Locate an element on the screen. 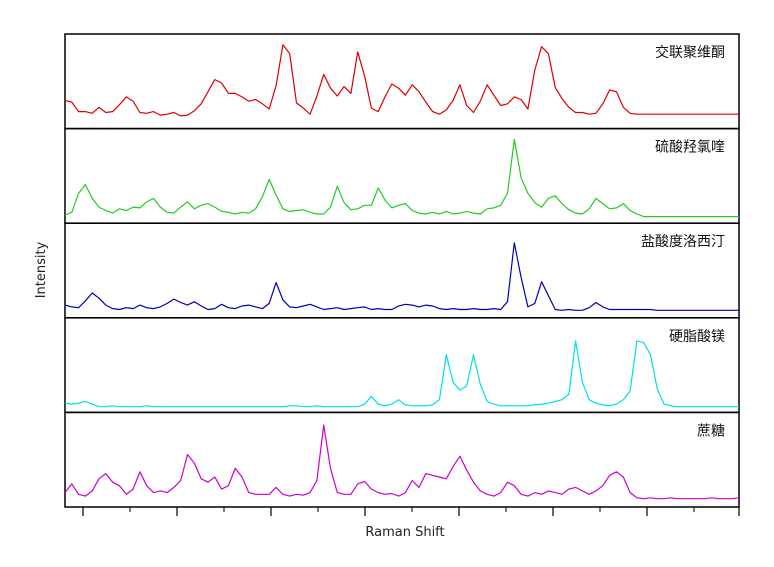  series-label: 交联聚维酮 is located at coordinates (690, 52).